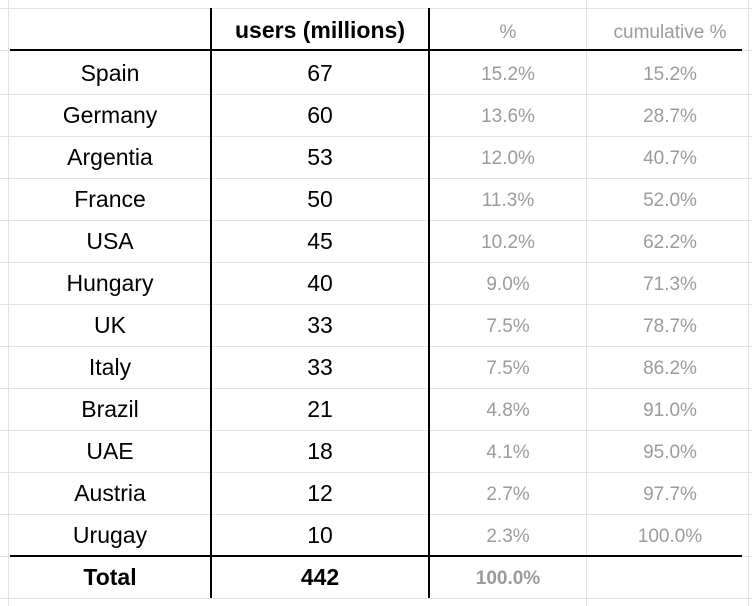 The width and height of the screenshot is (752, 606). I want to click on cell-users: 60, so click(320, 114).